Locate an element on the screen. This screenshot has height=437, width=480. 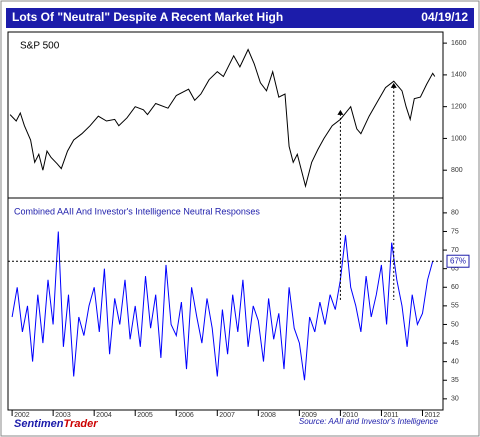
y-tick-label: 50 is located at coordinates (455, 324).